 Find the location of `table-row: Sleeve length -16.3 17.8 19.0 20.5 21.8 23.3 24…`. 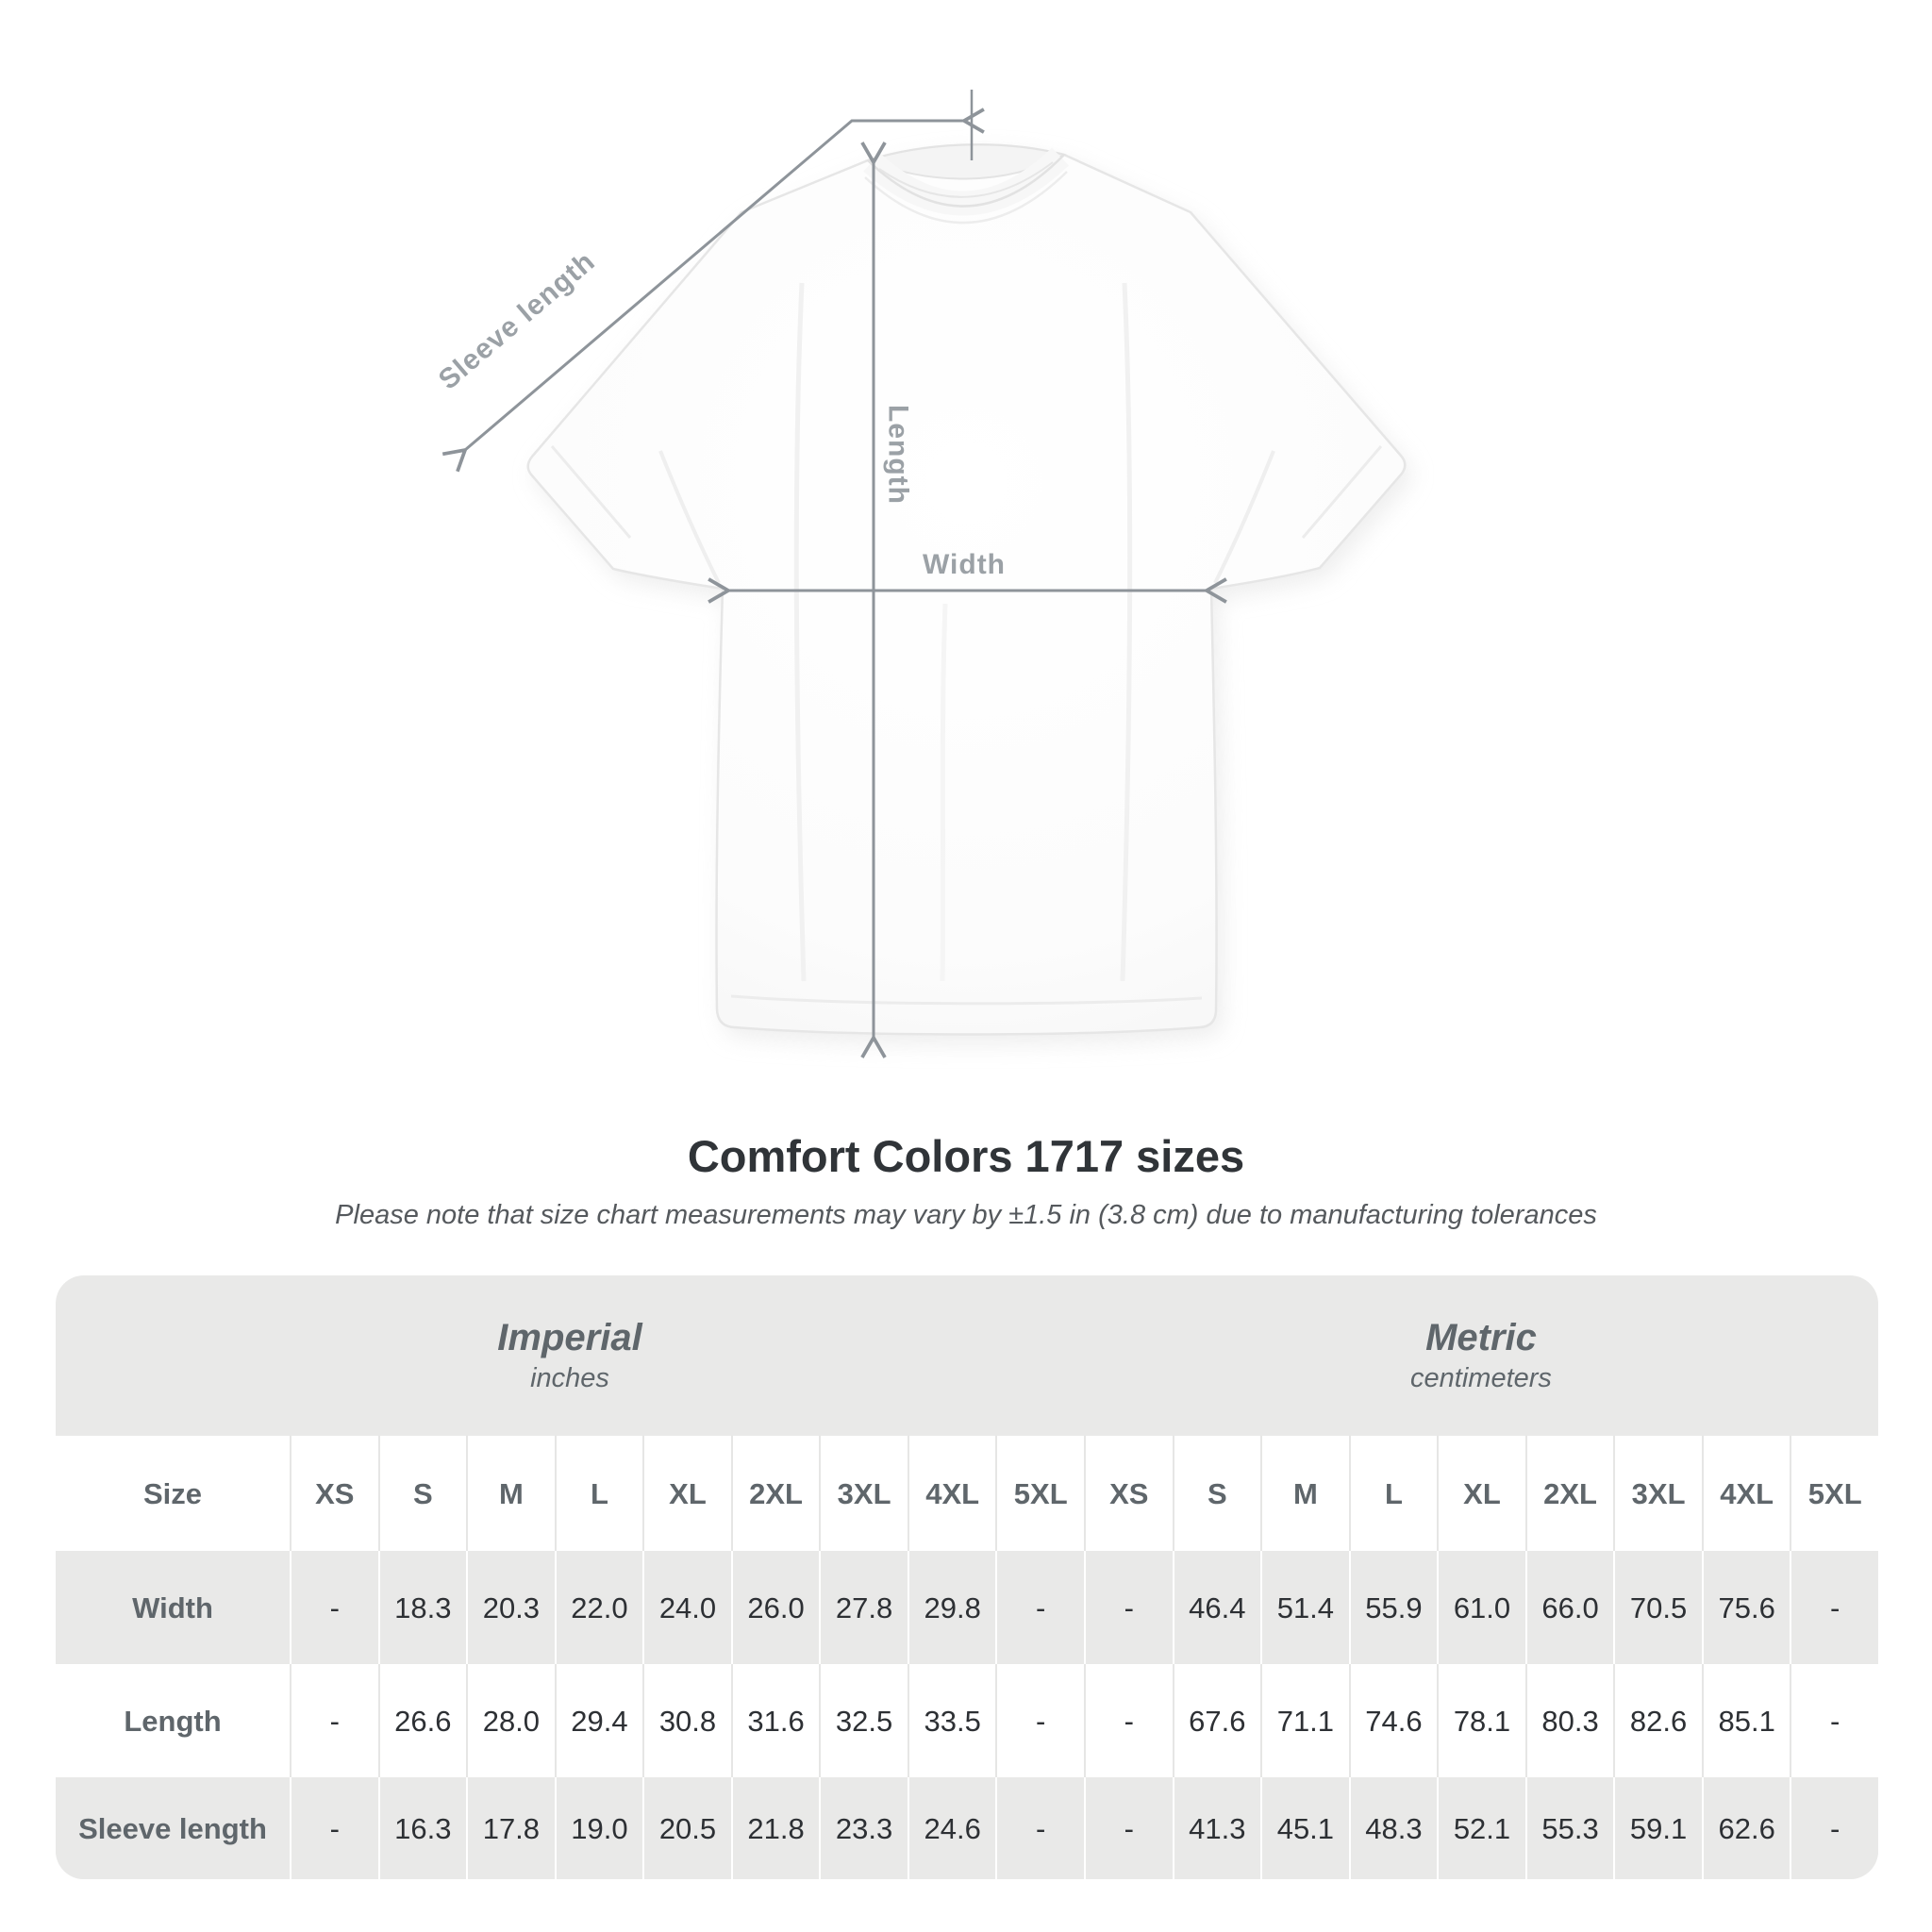

table-row: Sleeve length -16.3 17.8 19.0 20.5 21.8 23.3 24… is located at coordinates (967, 1828).